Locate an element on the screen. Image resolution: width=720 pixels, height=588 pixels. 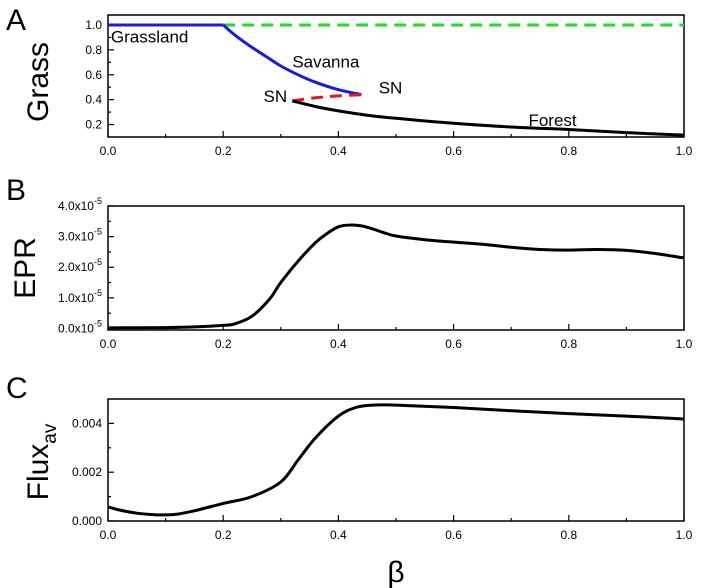
panel-b-x-tick-label: 0.2 is located at coordinates (223, 344).